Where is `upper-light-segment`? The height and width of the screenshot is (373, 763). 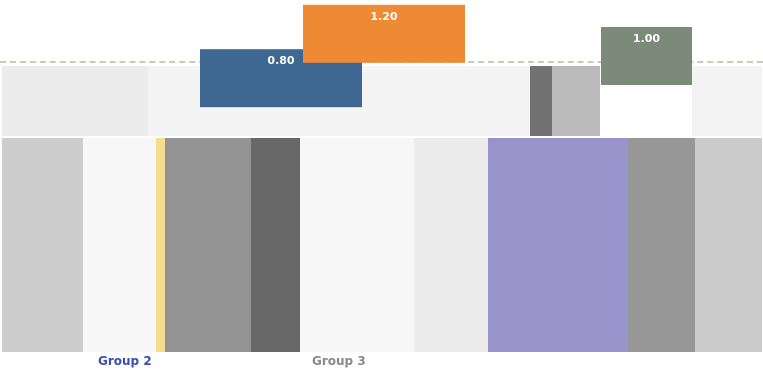 upper-light-segment is located at coordinates (576, 101).